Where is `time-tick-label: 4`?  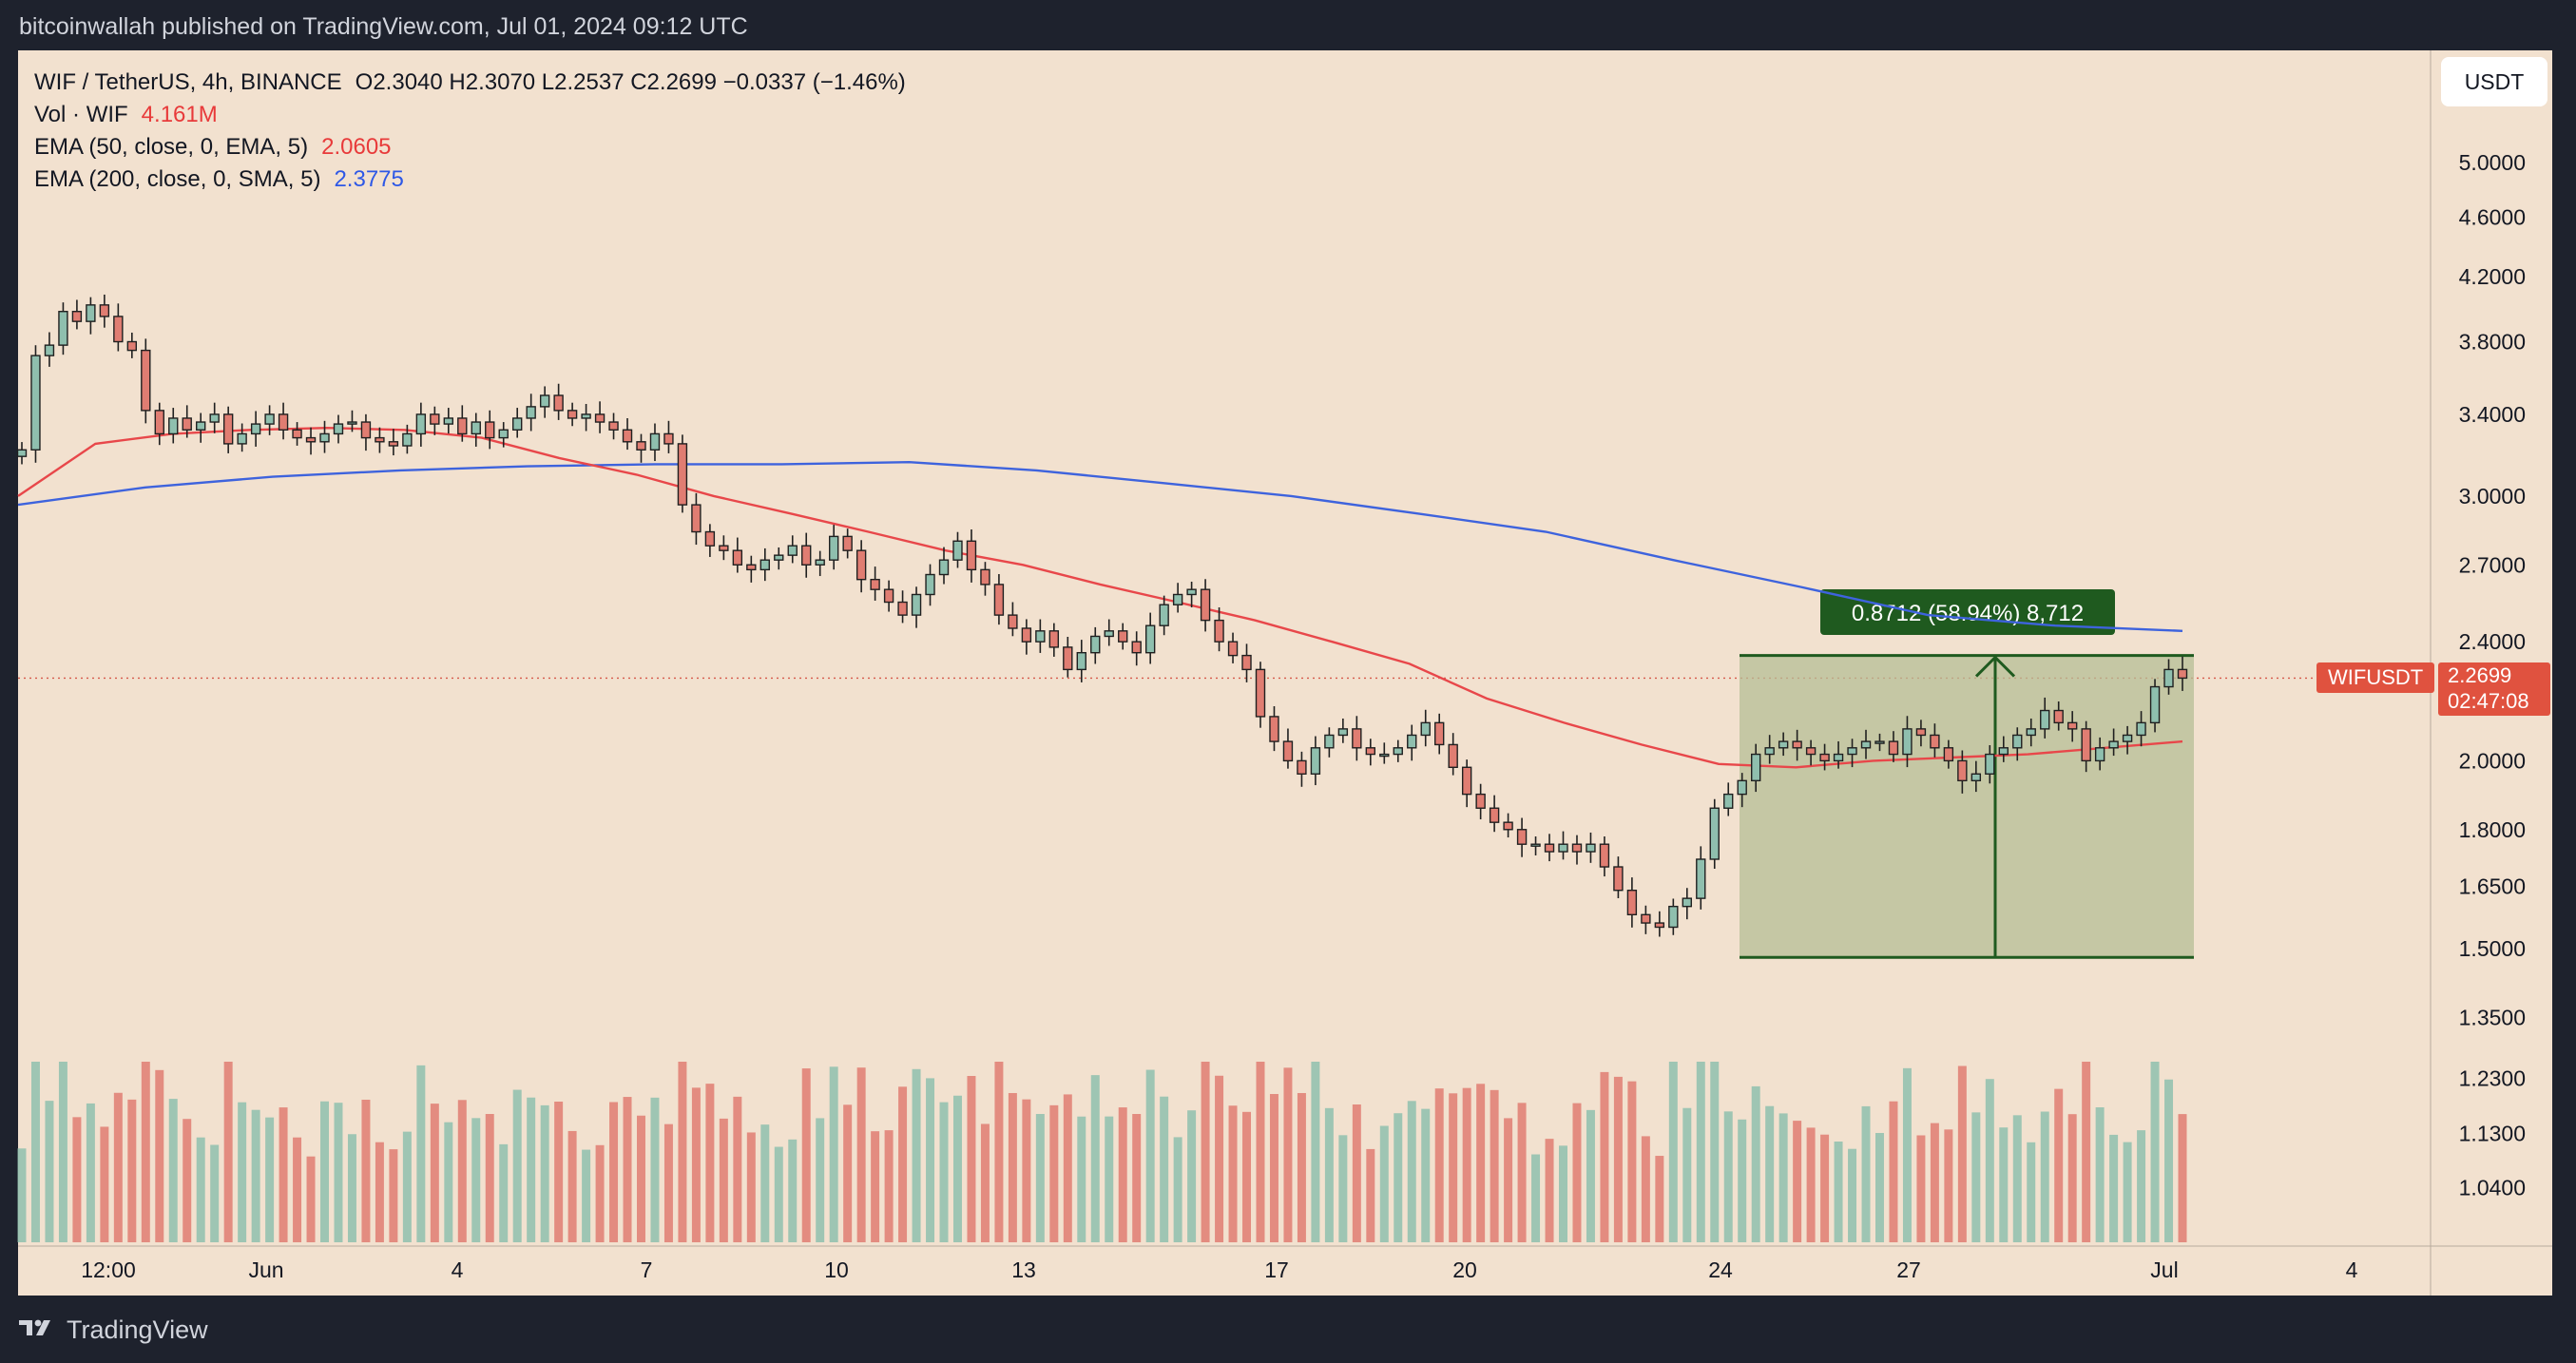 time-tick-label: 4 is located at coordinates (2352, 1269).